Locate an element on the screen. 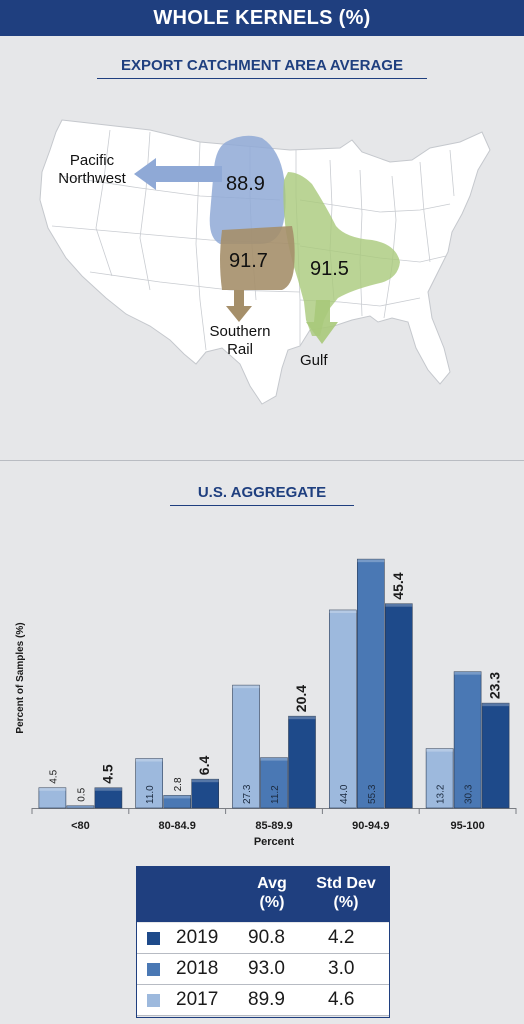  stats-row-2018: 2018 93.0 3.0 is located at coordinates (263, 969).